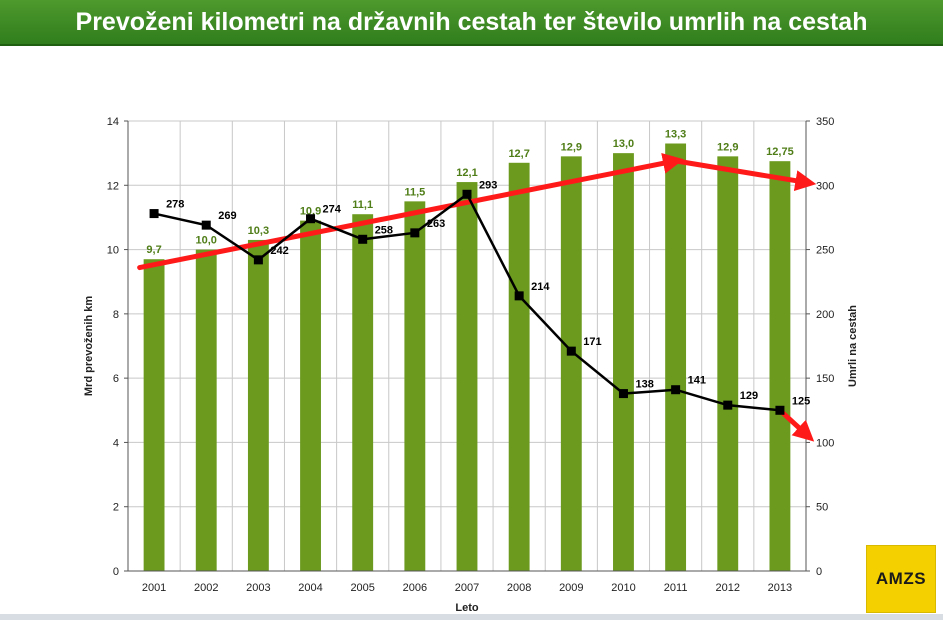 The height and width of the screenshot is (620, 943). I want to click on x-tick-label: 2005, so click(362, 588).